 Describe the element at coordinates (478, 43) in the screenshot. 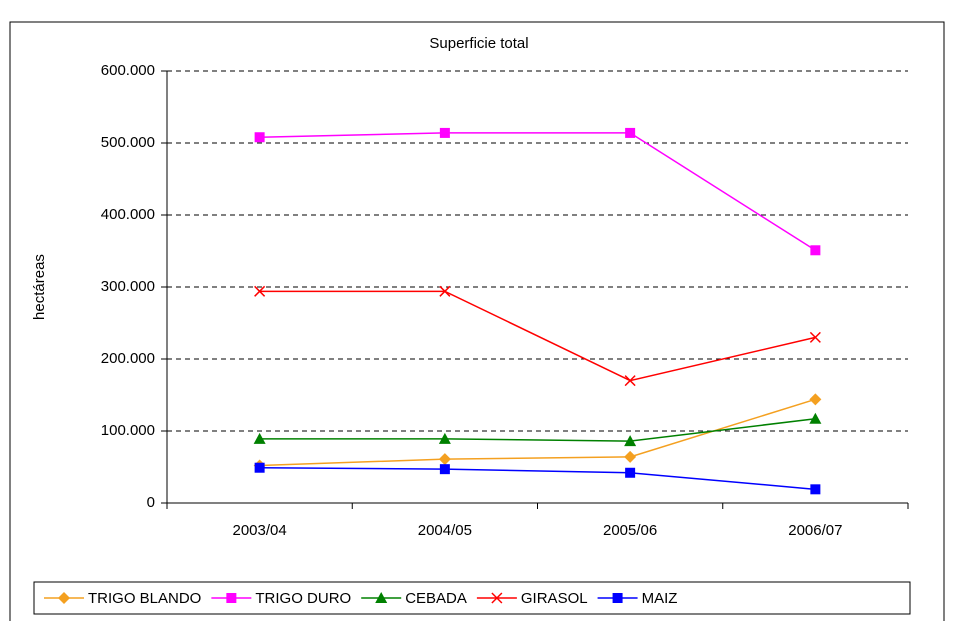

I see `chart-title: Superficie total` at that location.